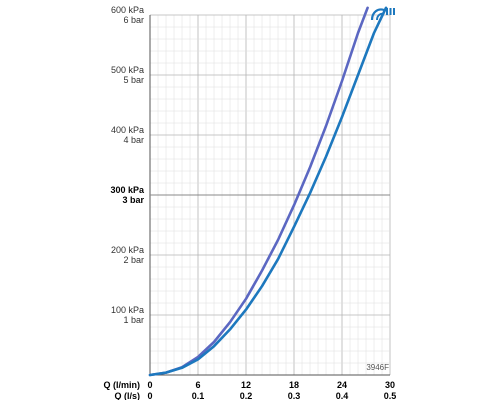  Describe the element at coordinates (246, 385) in the screenshot. I see `x-tick-label: 12` at that location.